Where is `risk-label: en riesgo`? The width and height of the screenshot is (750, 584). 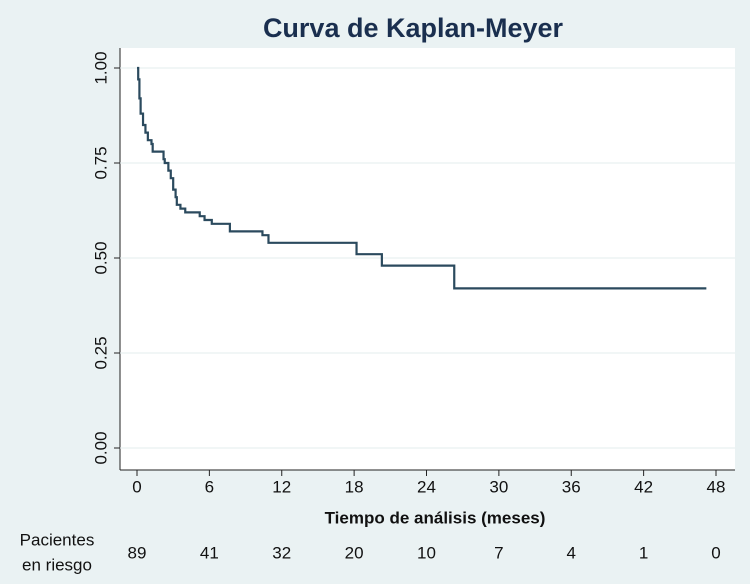 risk-label: en riesgo is located at coordinates (57, 564).